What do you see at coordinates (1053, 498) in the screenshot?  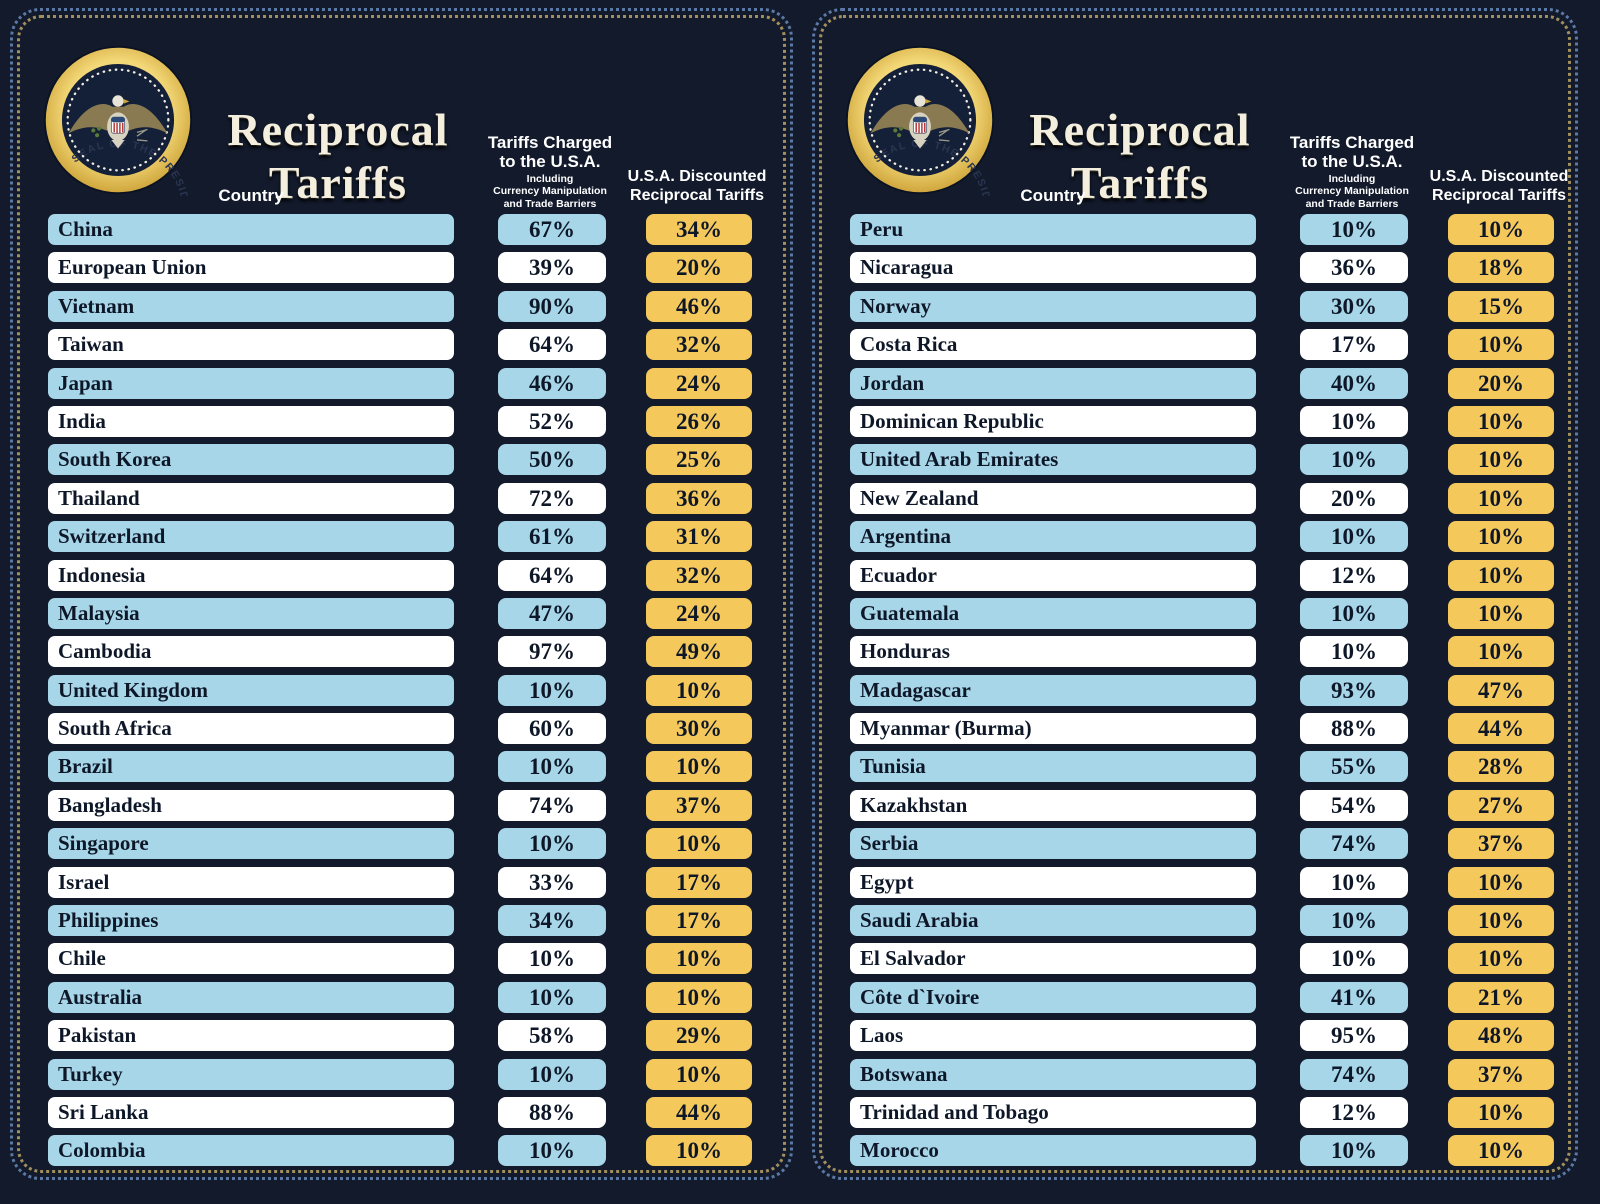 I see `country-cell: New Zealand` at bounding box center [1053, 498].